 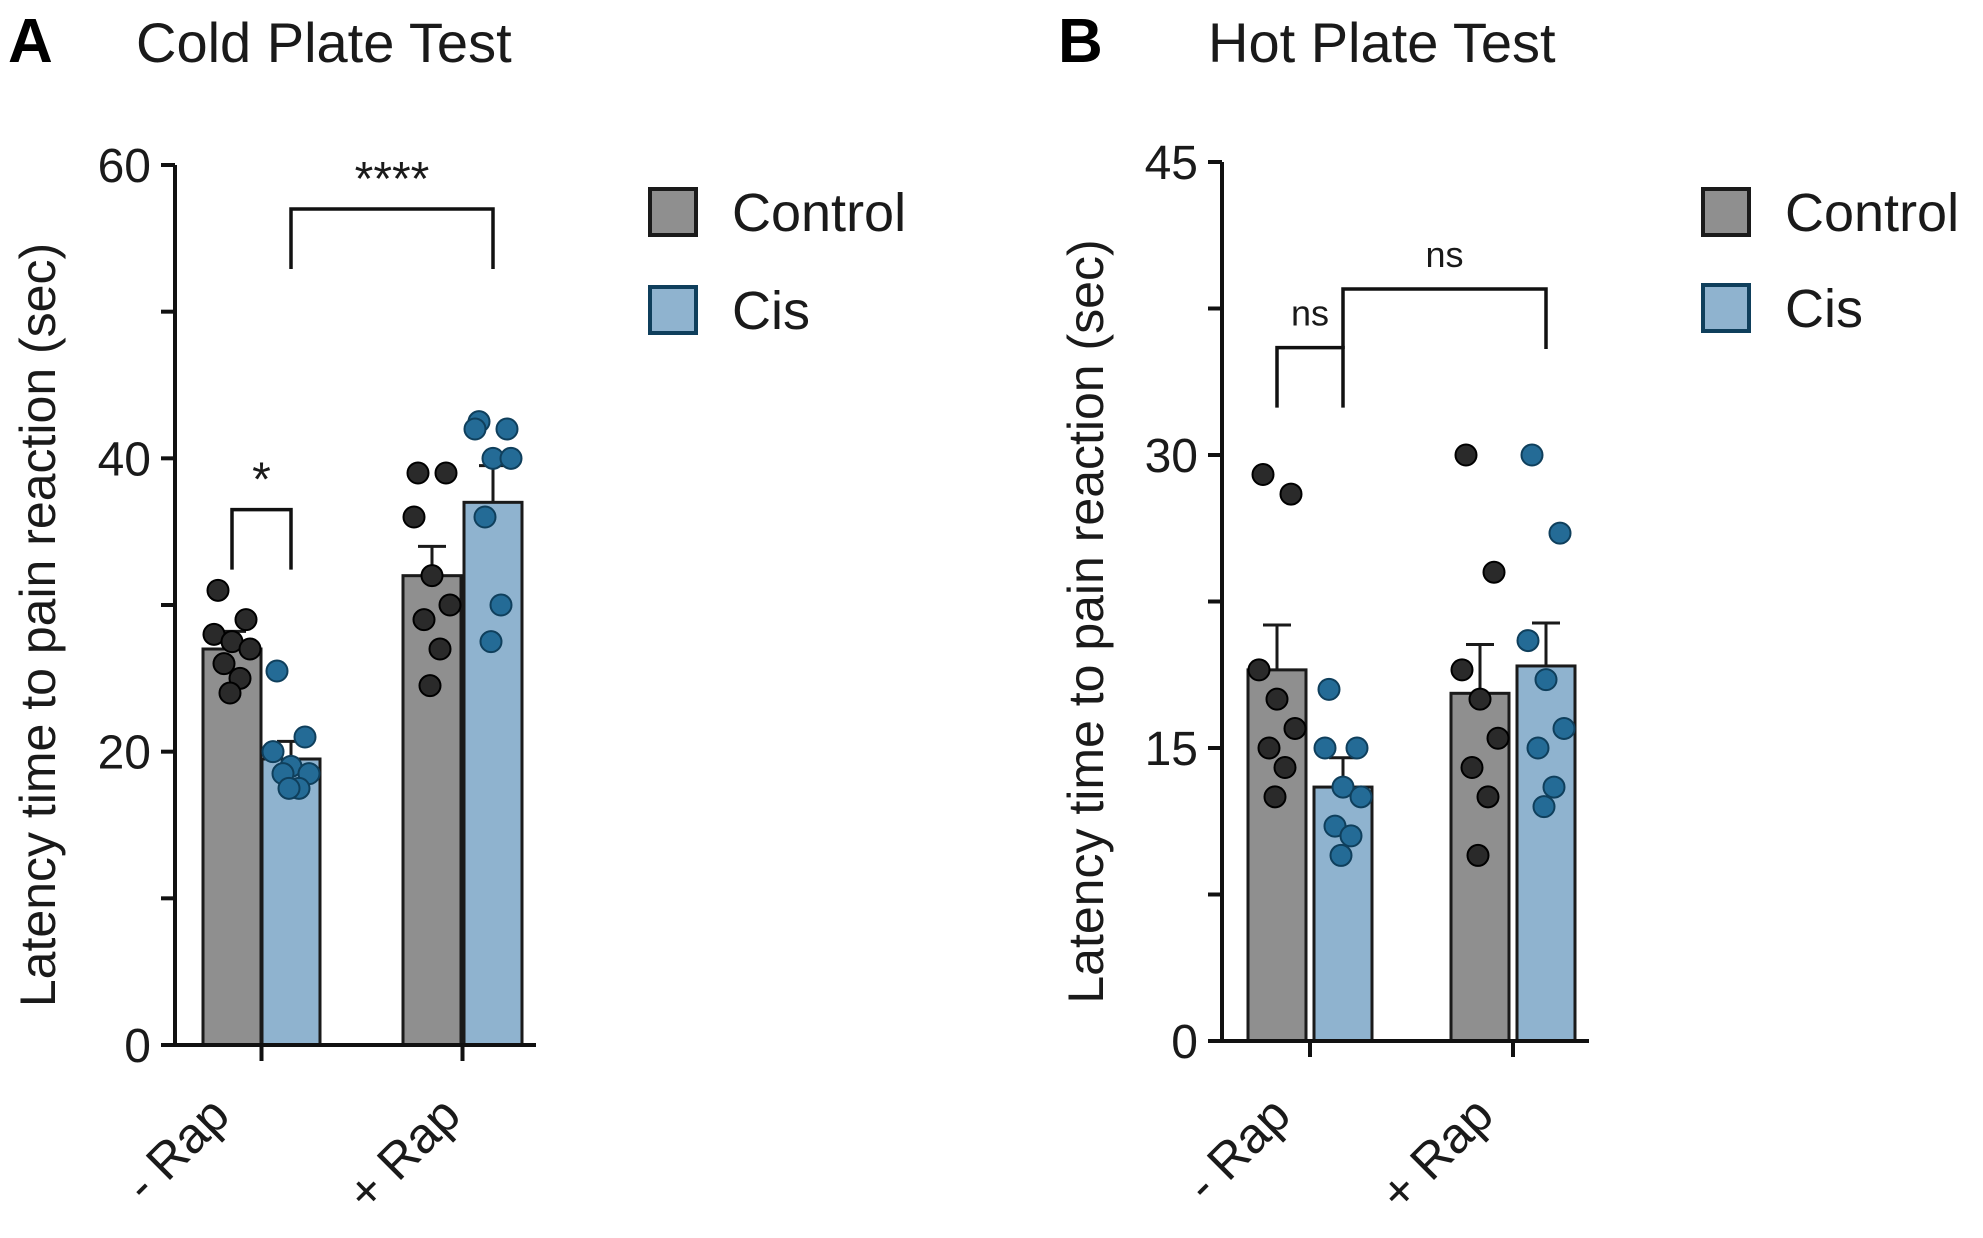 I want to click on chart-title: Hot Plate Test, so click(x=1382, y=42).